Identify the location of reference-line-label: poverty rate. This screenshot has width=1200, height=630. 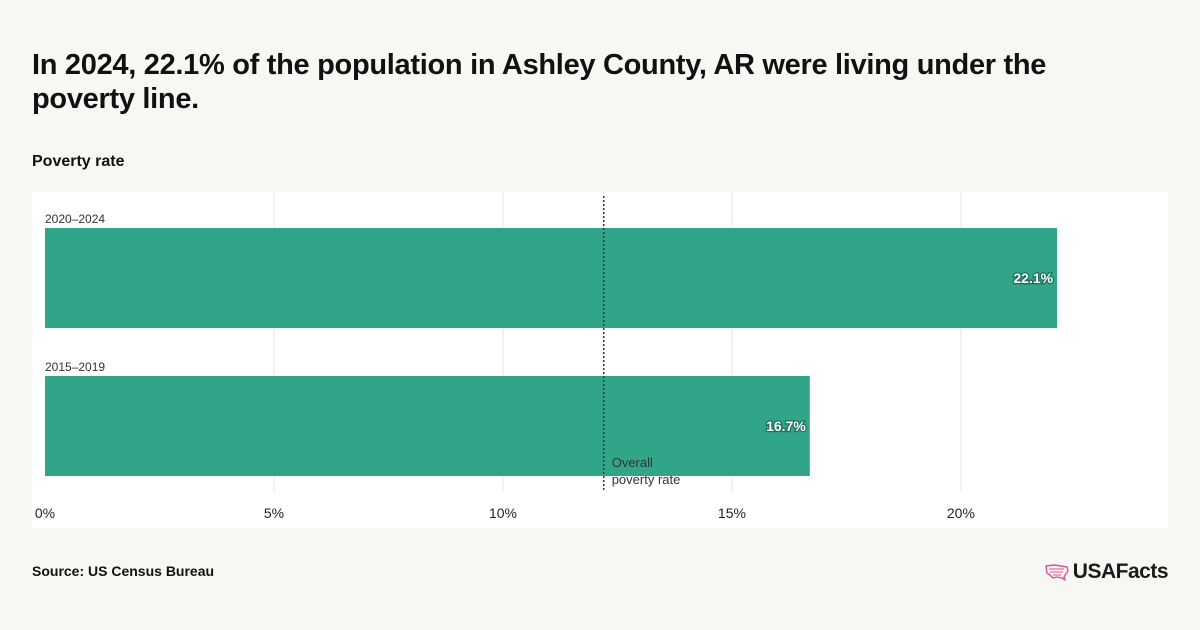
(646, 479).